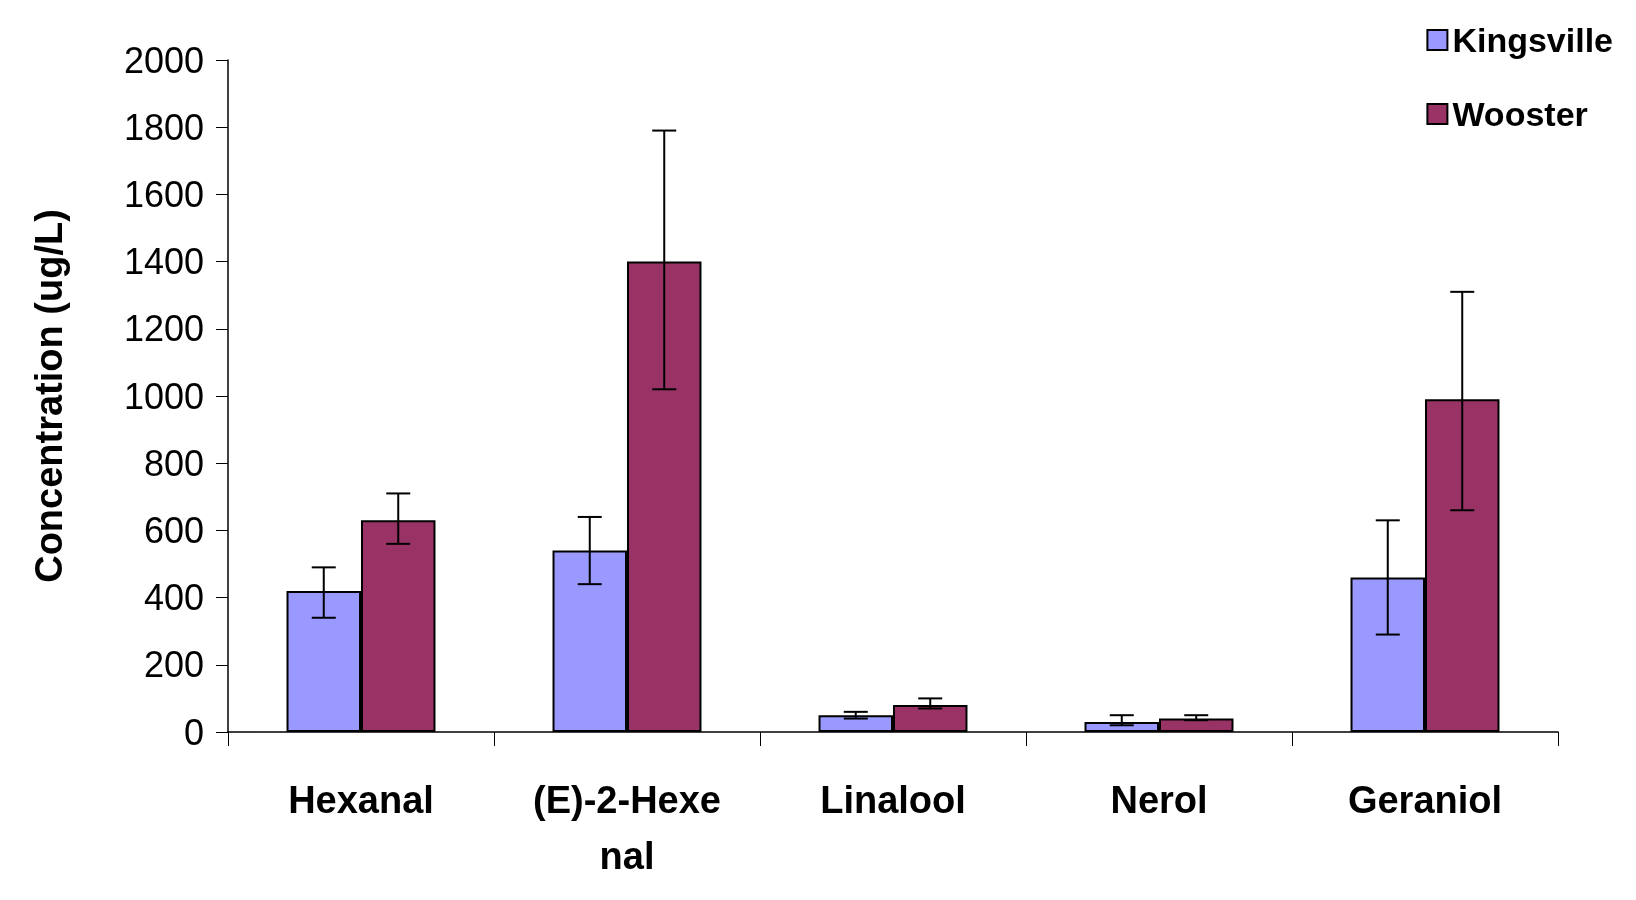 The width and height of the screenshot is (1636, 900). I want to click on legend-label: Wooster, so click(1520, 114).